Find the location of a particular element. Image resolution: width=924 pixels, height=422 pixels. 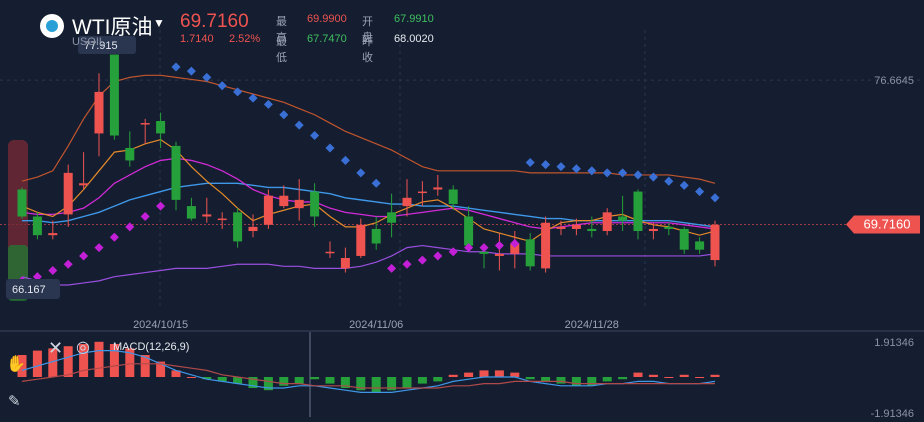

y-axis-upper-label: 76.6645 is located at coordinates (894, 81).